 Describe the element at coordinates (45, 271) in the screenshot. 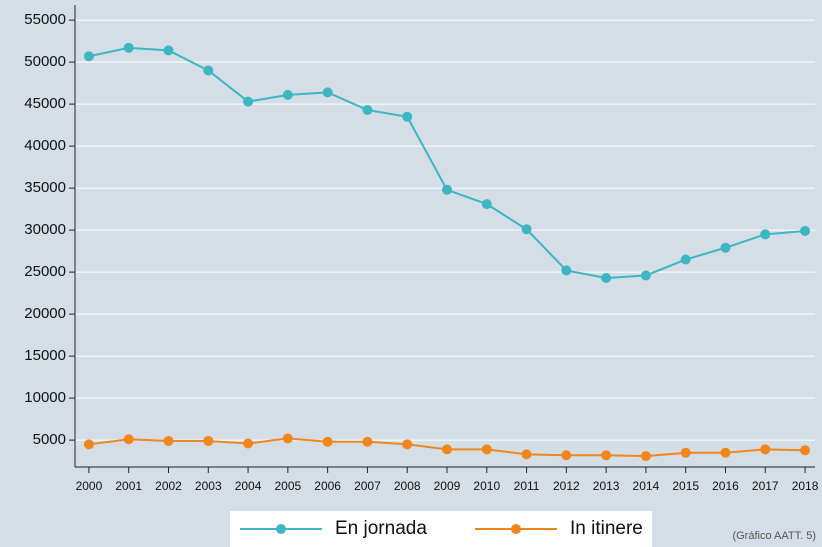

I see `y-tick-label: 25000` at that location.